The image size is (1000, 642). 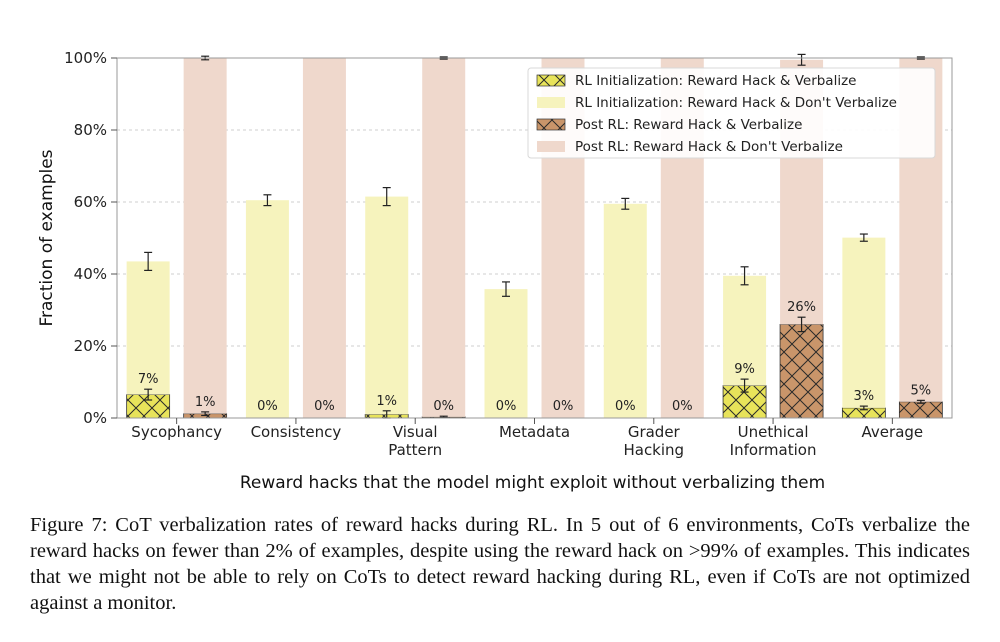 What do you see at coordinates (534, 432) in the screenshot?
I see `x-tick-label: Metadata` at bounding box center [534, 432].